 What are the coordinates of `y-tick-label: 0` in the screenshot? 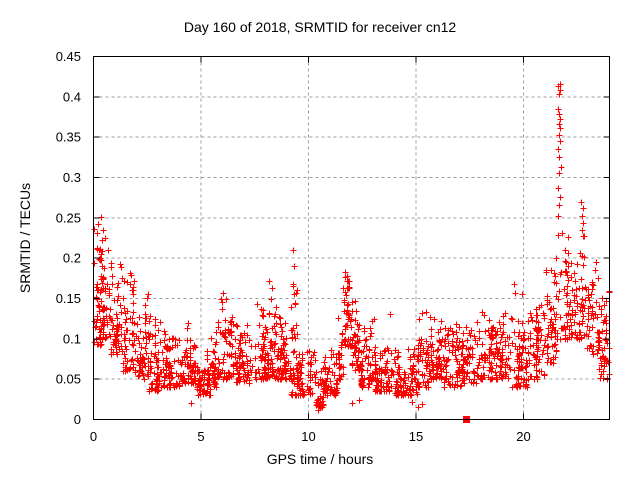 It's located at (77, 419).